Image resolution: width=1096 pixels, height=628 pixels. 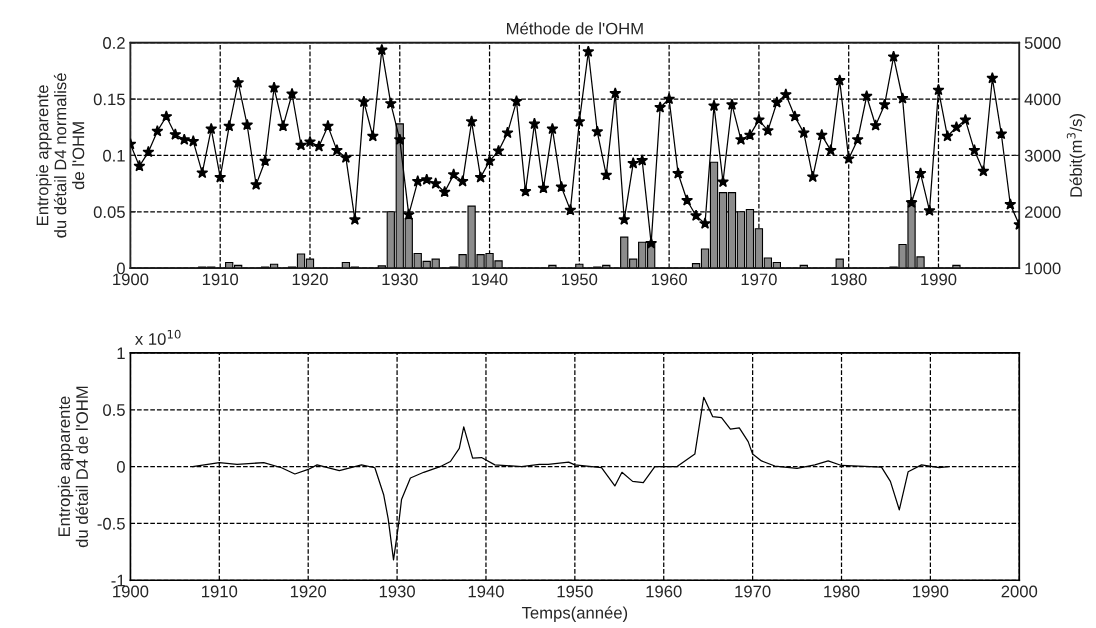 What do you see at coordinates (1042, 212) in the screenshot?
I see `y2-tick-label: 2000` at bounding box center [1042, 212].